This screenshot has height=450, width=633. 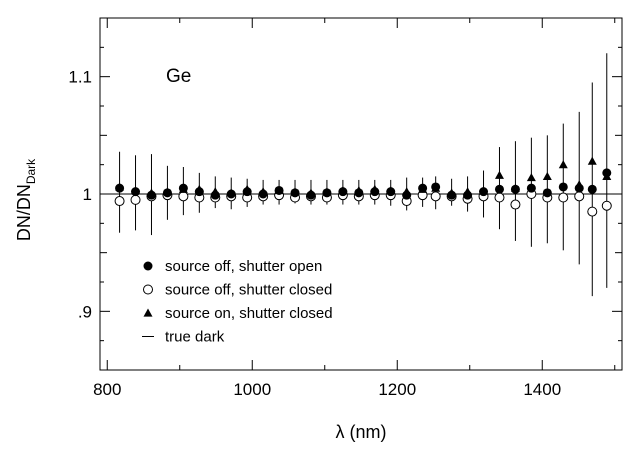 What do you see at coordinates (85, 311) in the screenshot?
I see `y-tick-label: .9` at bounding box center [85, 311].